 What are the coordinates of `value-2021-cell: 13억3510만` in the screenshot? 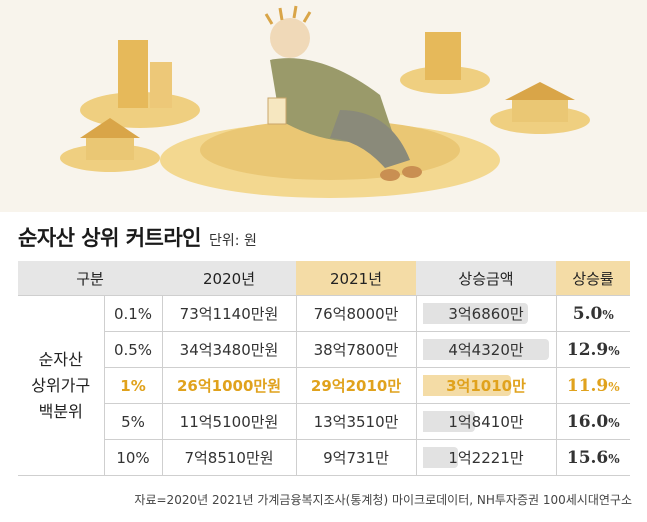 It's located at (356, 421).